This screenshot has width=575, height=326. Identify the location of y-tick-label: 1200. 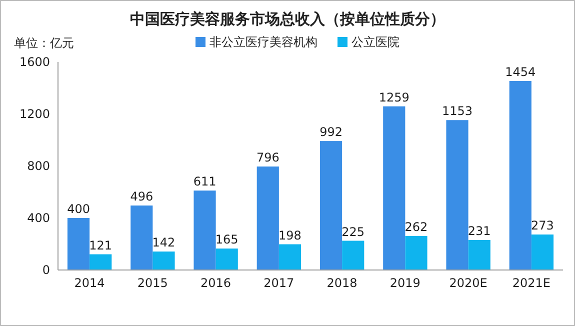
(34, 114).